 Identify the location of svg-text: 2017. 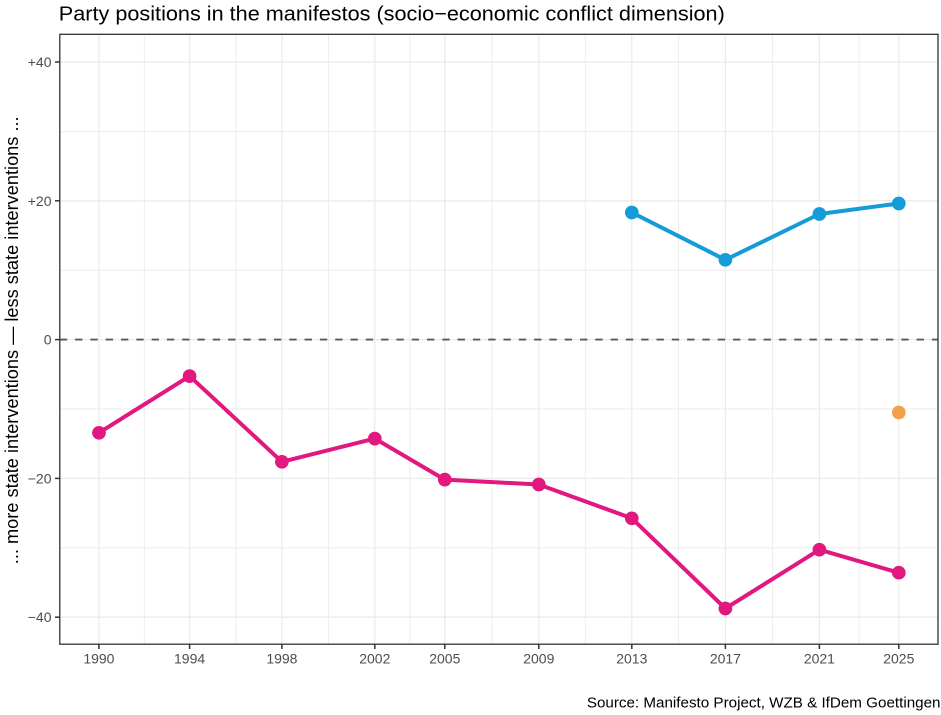
(725, 659).